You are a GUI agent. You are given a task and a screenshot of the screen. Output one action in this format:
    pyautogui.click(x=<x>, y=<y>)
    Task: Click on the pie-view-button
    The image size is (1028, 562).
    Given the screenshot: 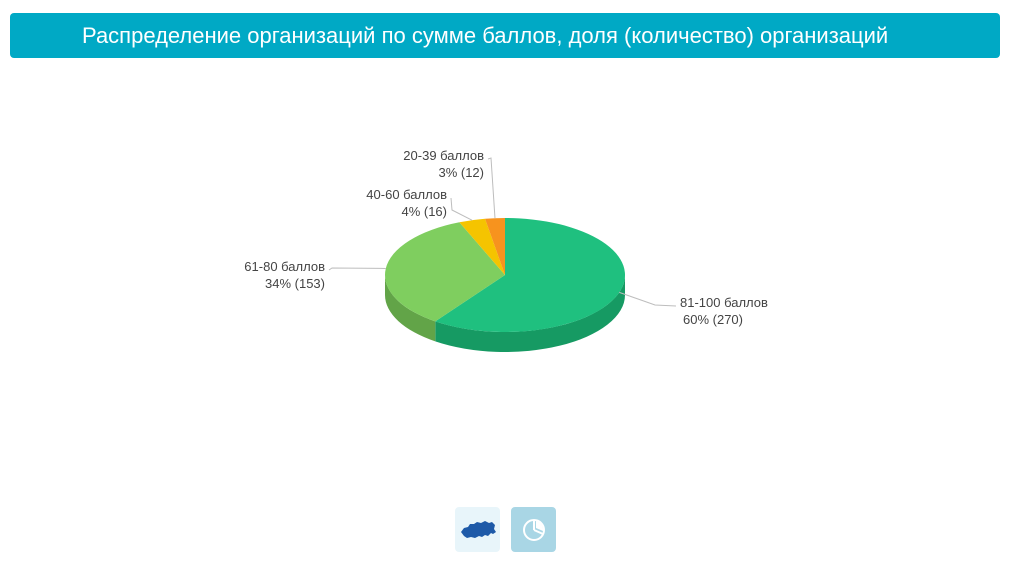 What is the action you would take?
    pyautogui.click(x=533, y=529)
    